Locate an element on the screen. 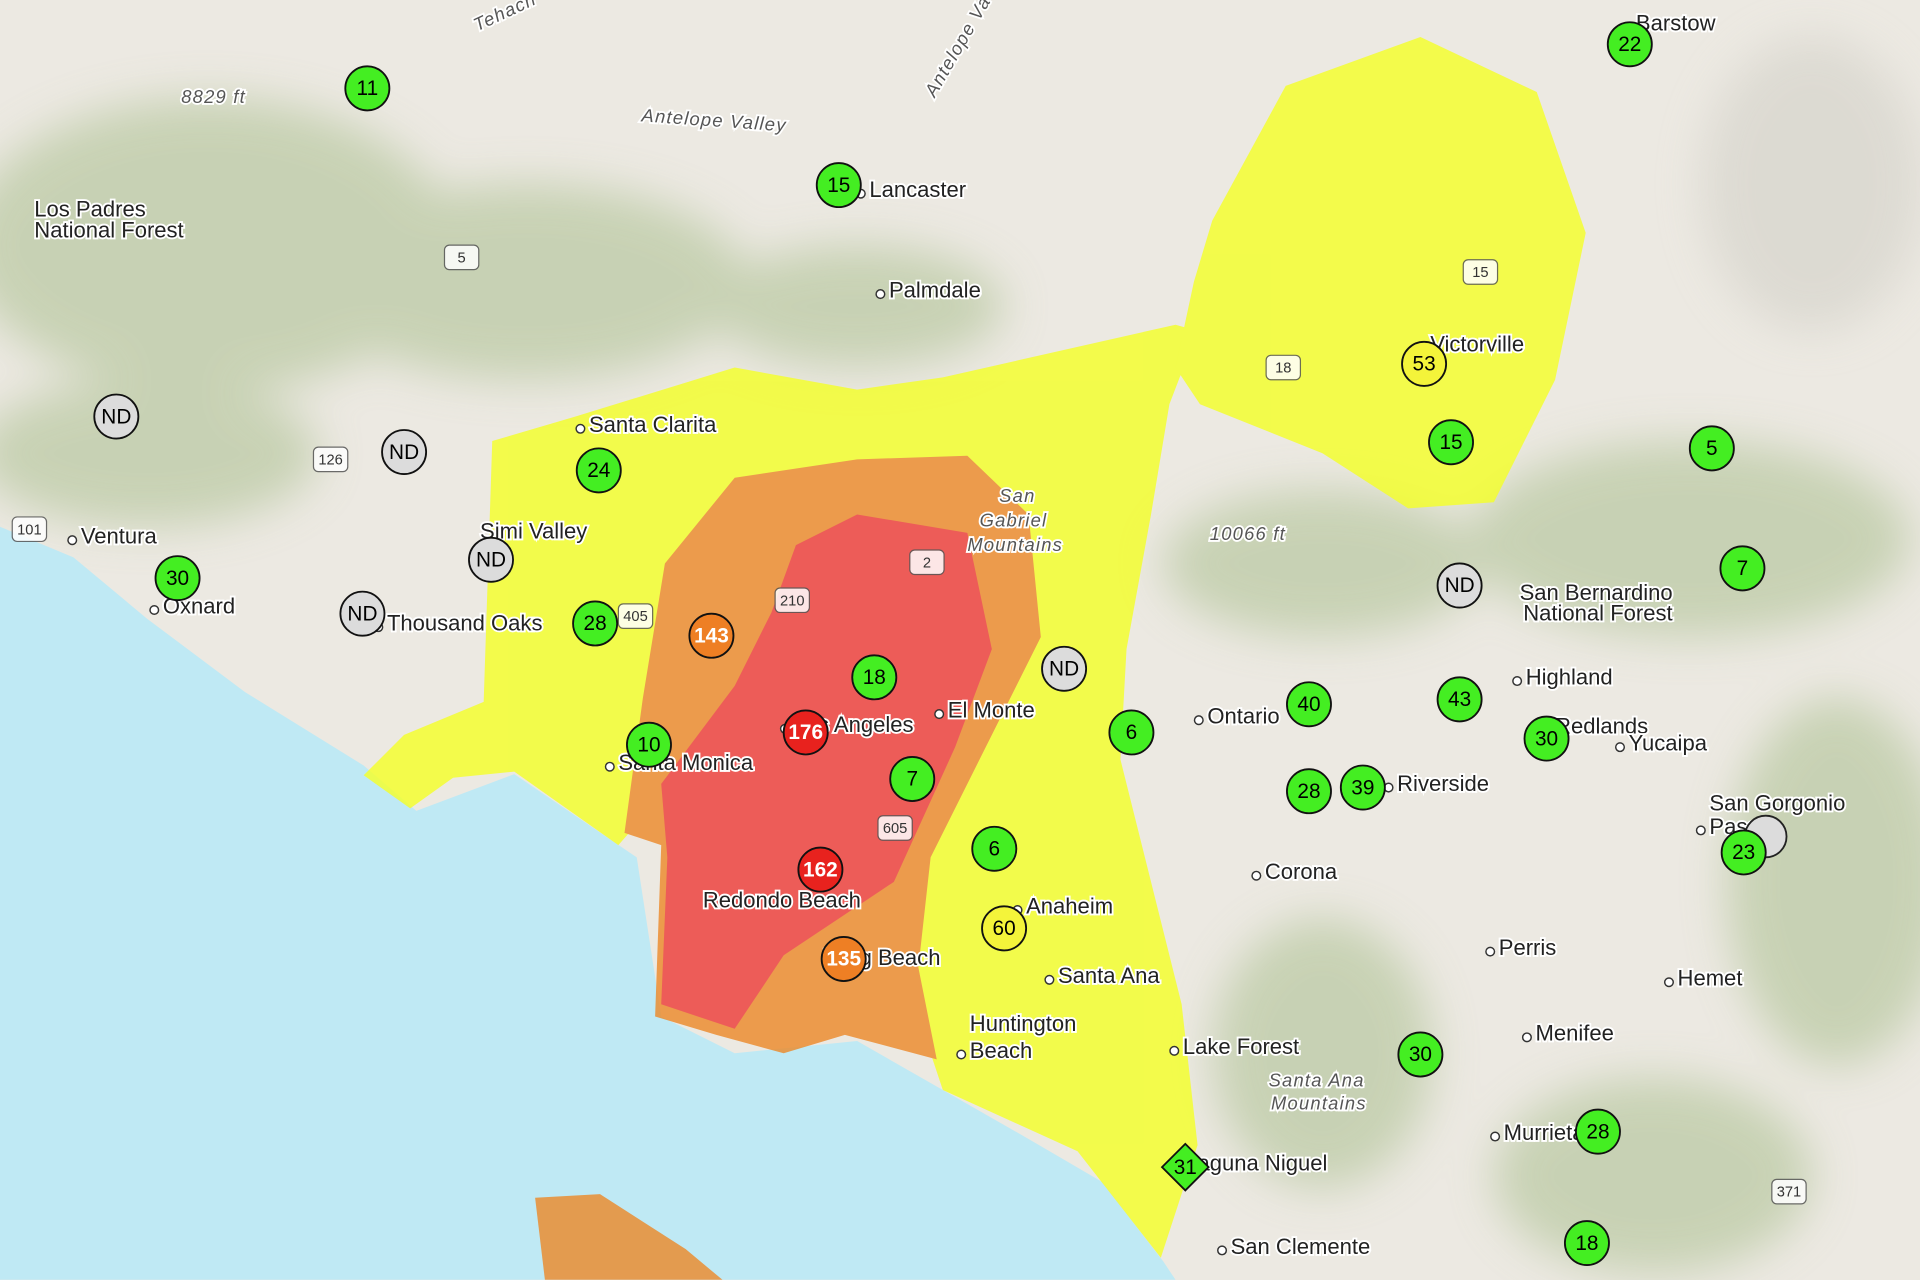 The image size is (1920, 1280). station-reading: 6 is located at coordinates (994, 848).